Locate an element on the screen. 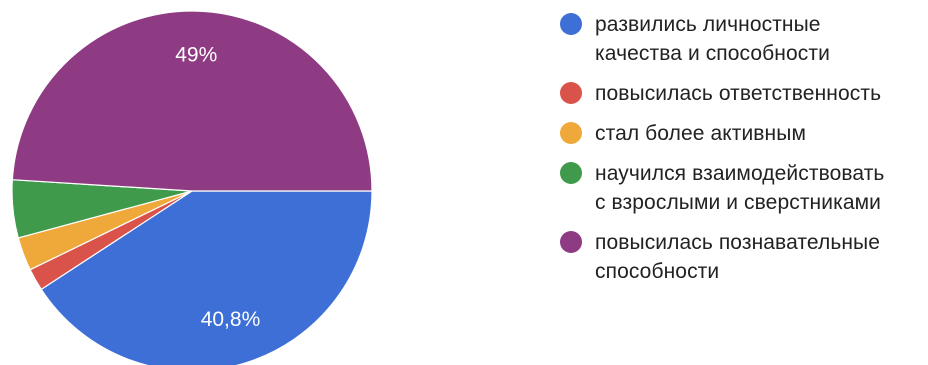  legend-label-line: с взрослыми и сверстниками is located at coordinates (738, 202).